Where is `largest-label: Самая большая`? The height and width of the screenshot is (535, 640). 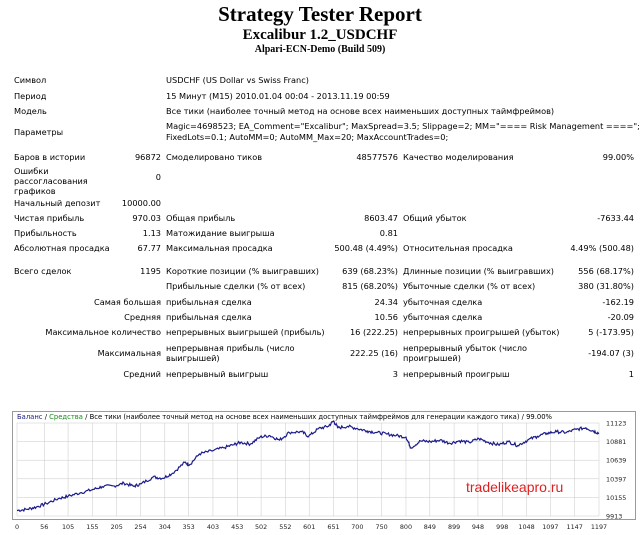 largest-label: Самая большая is located at coordinates (127, 302).